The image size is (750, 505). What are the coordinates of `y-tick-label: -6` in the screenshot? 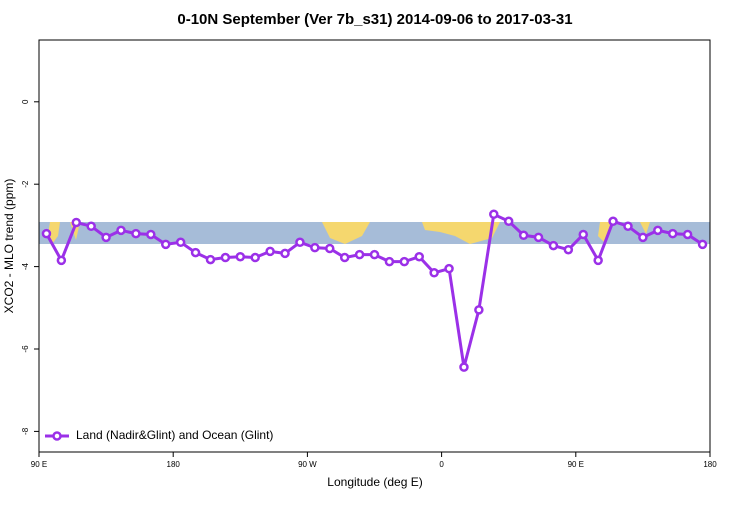 It's located at (25, 349).